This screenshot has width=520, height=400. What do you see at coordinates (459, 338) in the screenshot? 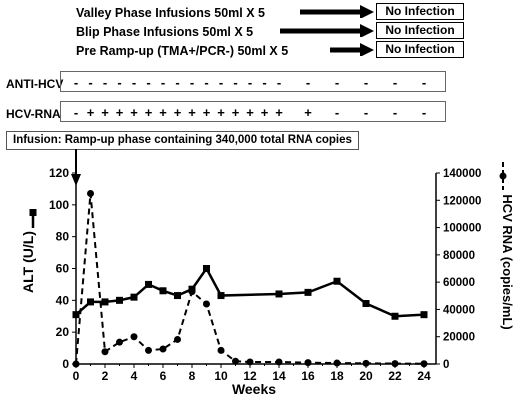
I see `y-tick-label-right: 20000` at bounding box center [459, 338].